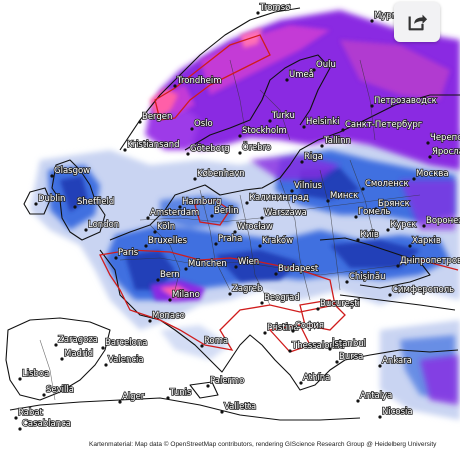 Image resolution: width=460 pixels, height=460 pixels. Describe the element at coordinates (77, 354) in the screenshot. I see `city-marker: Madrid` at that location.